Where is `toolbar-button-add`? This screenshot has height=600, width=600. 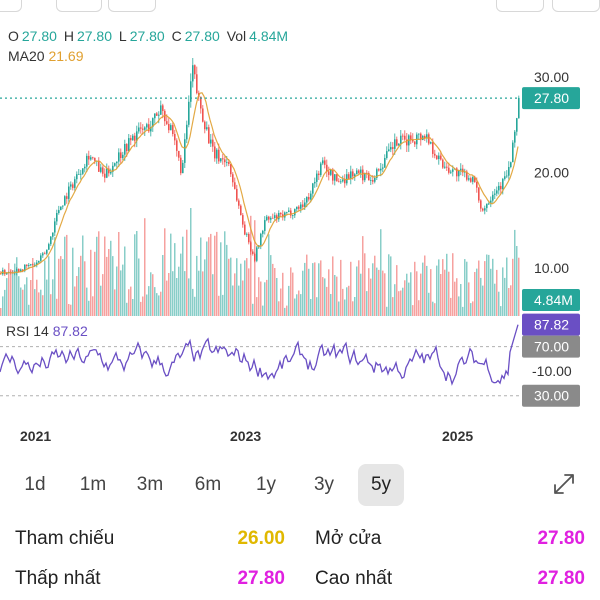 toolbar-button-add is located at coordinates (79, 6).